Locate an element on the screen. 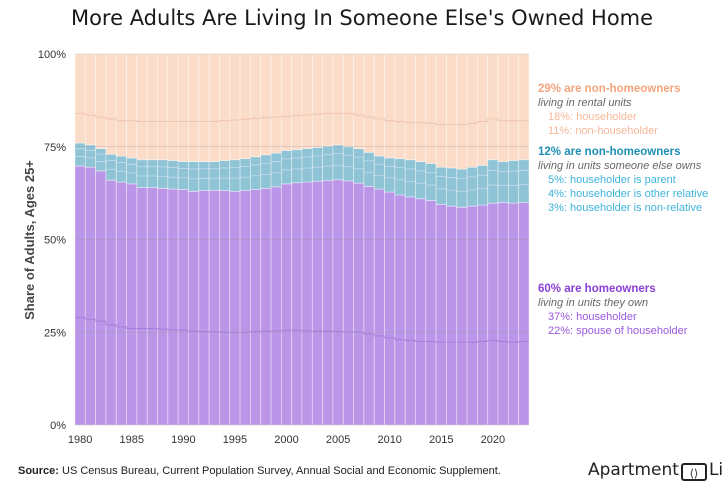  x-tick-label: 1990 is located at coordinates (183, 440).